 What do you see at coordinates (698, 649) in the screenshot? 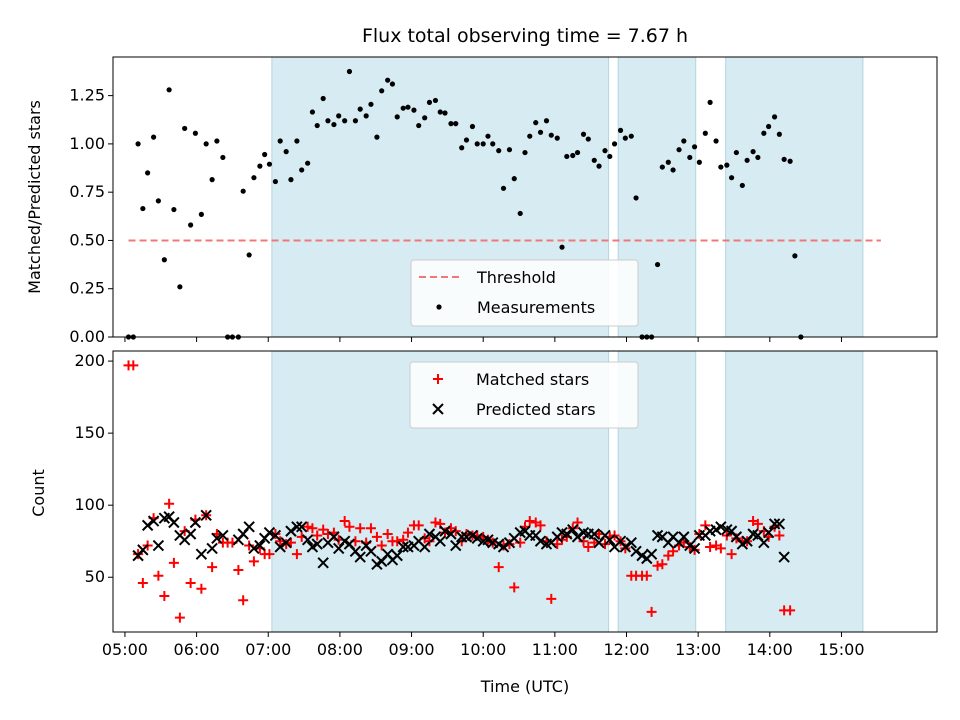
I see `x-tick-label: 13:00` at bounding box center [698, 649].